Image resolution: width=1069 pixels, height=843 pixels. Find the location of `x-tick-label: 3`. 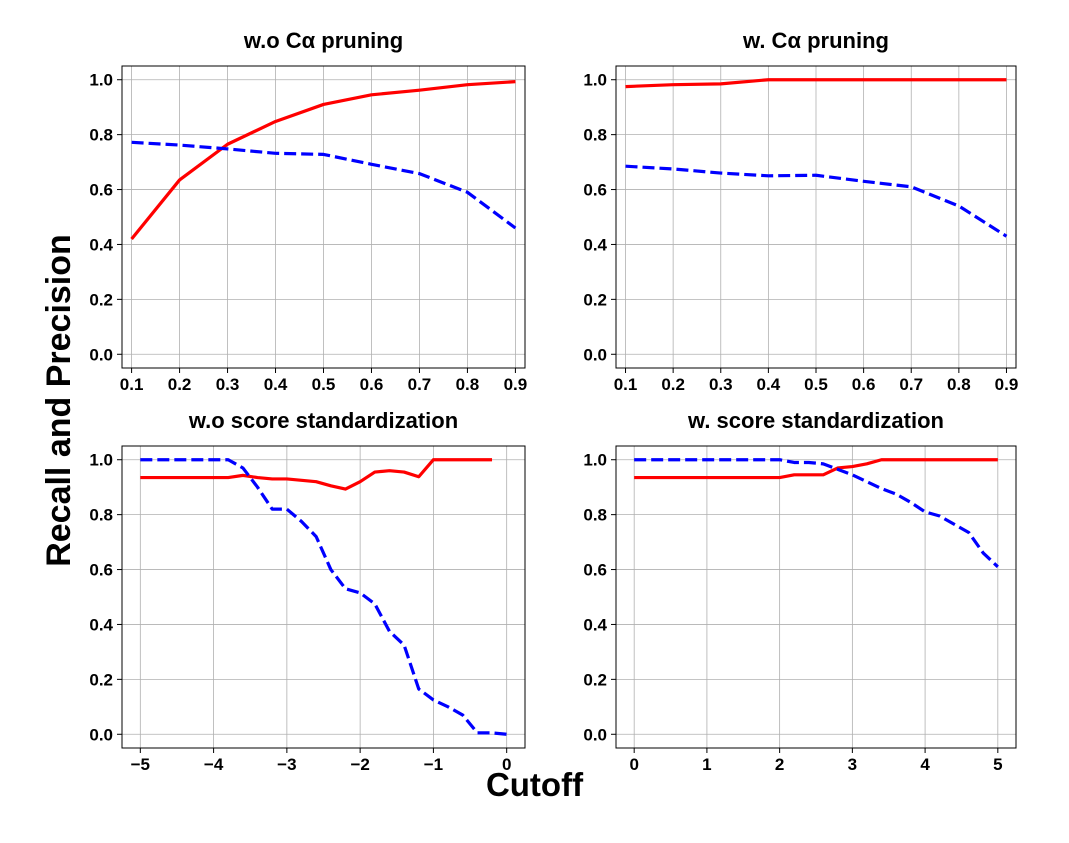

x-tick-label: 3 is located at coordinates (852, 764).